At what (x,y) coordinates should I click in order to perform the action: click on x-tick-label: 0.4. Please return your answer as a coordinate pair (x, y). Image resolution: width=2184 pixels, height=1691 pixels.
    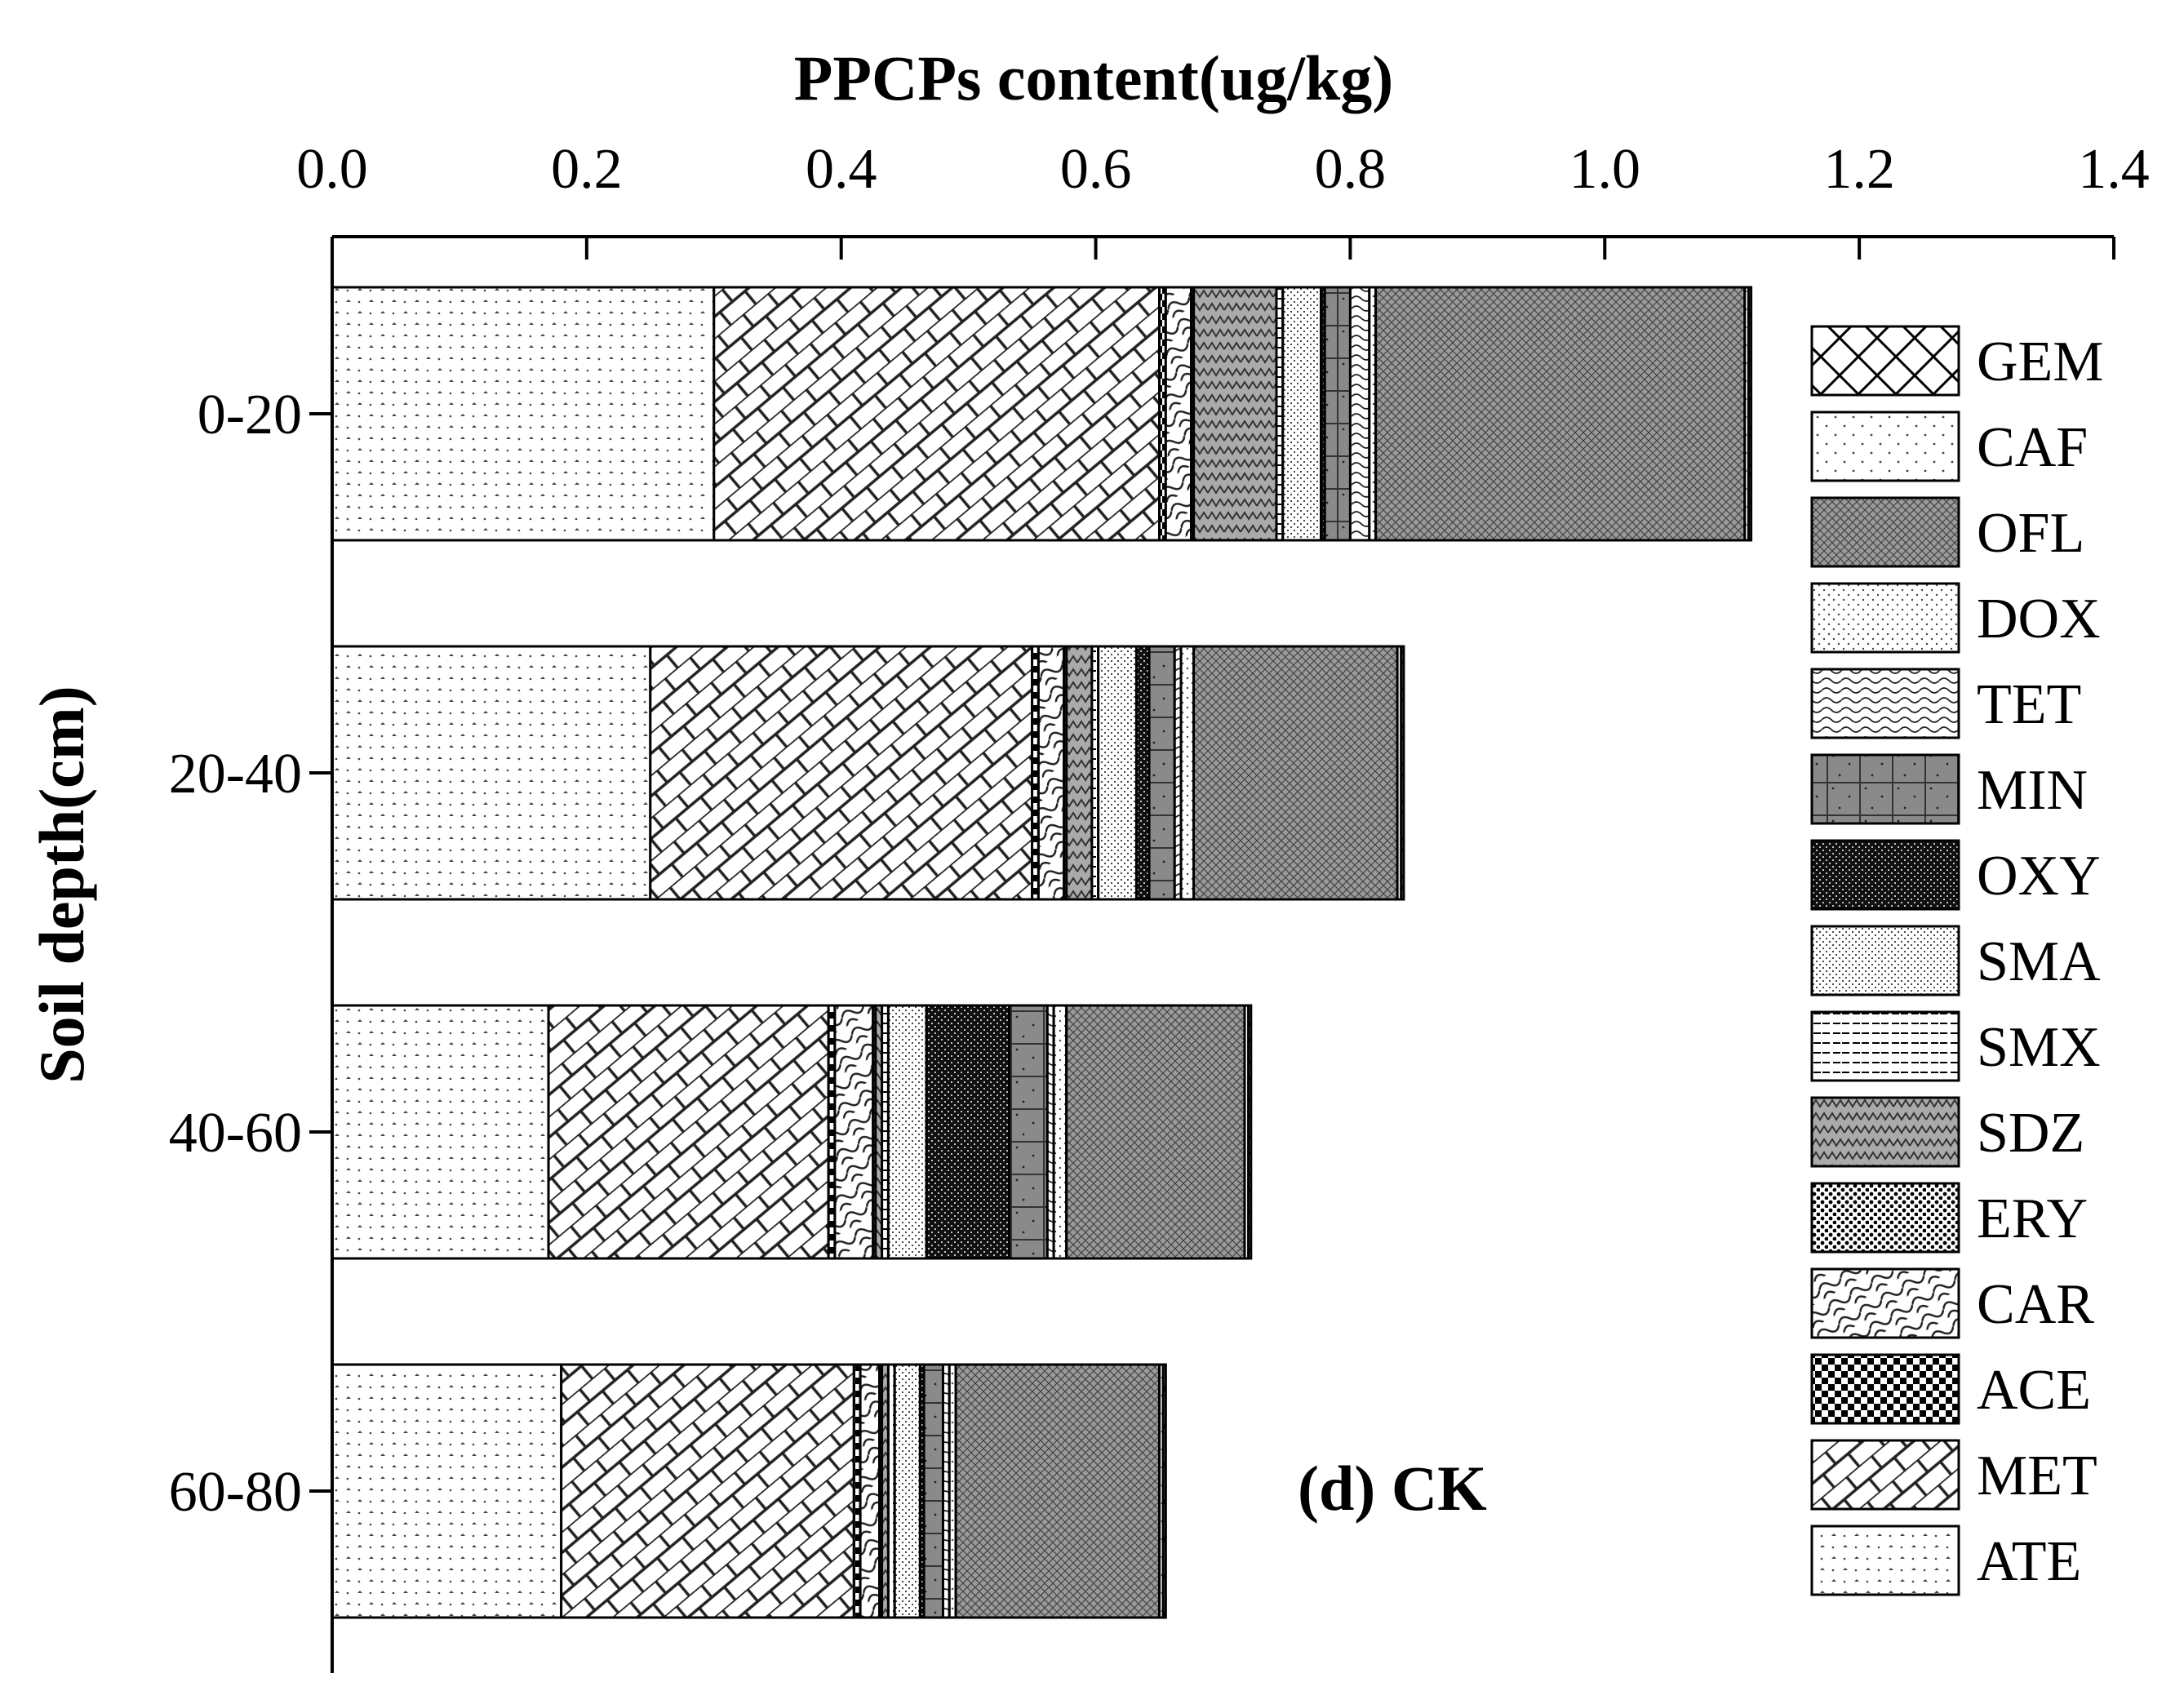
    Looking at the image, I should click on (842, 169).